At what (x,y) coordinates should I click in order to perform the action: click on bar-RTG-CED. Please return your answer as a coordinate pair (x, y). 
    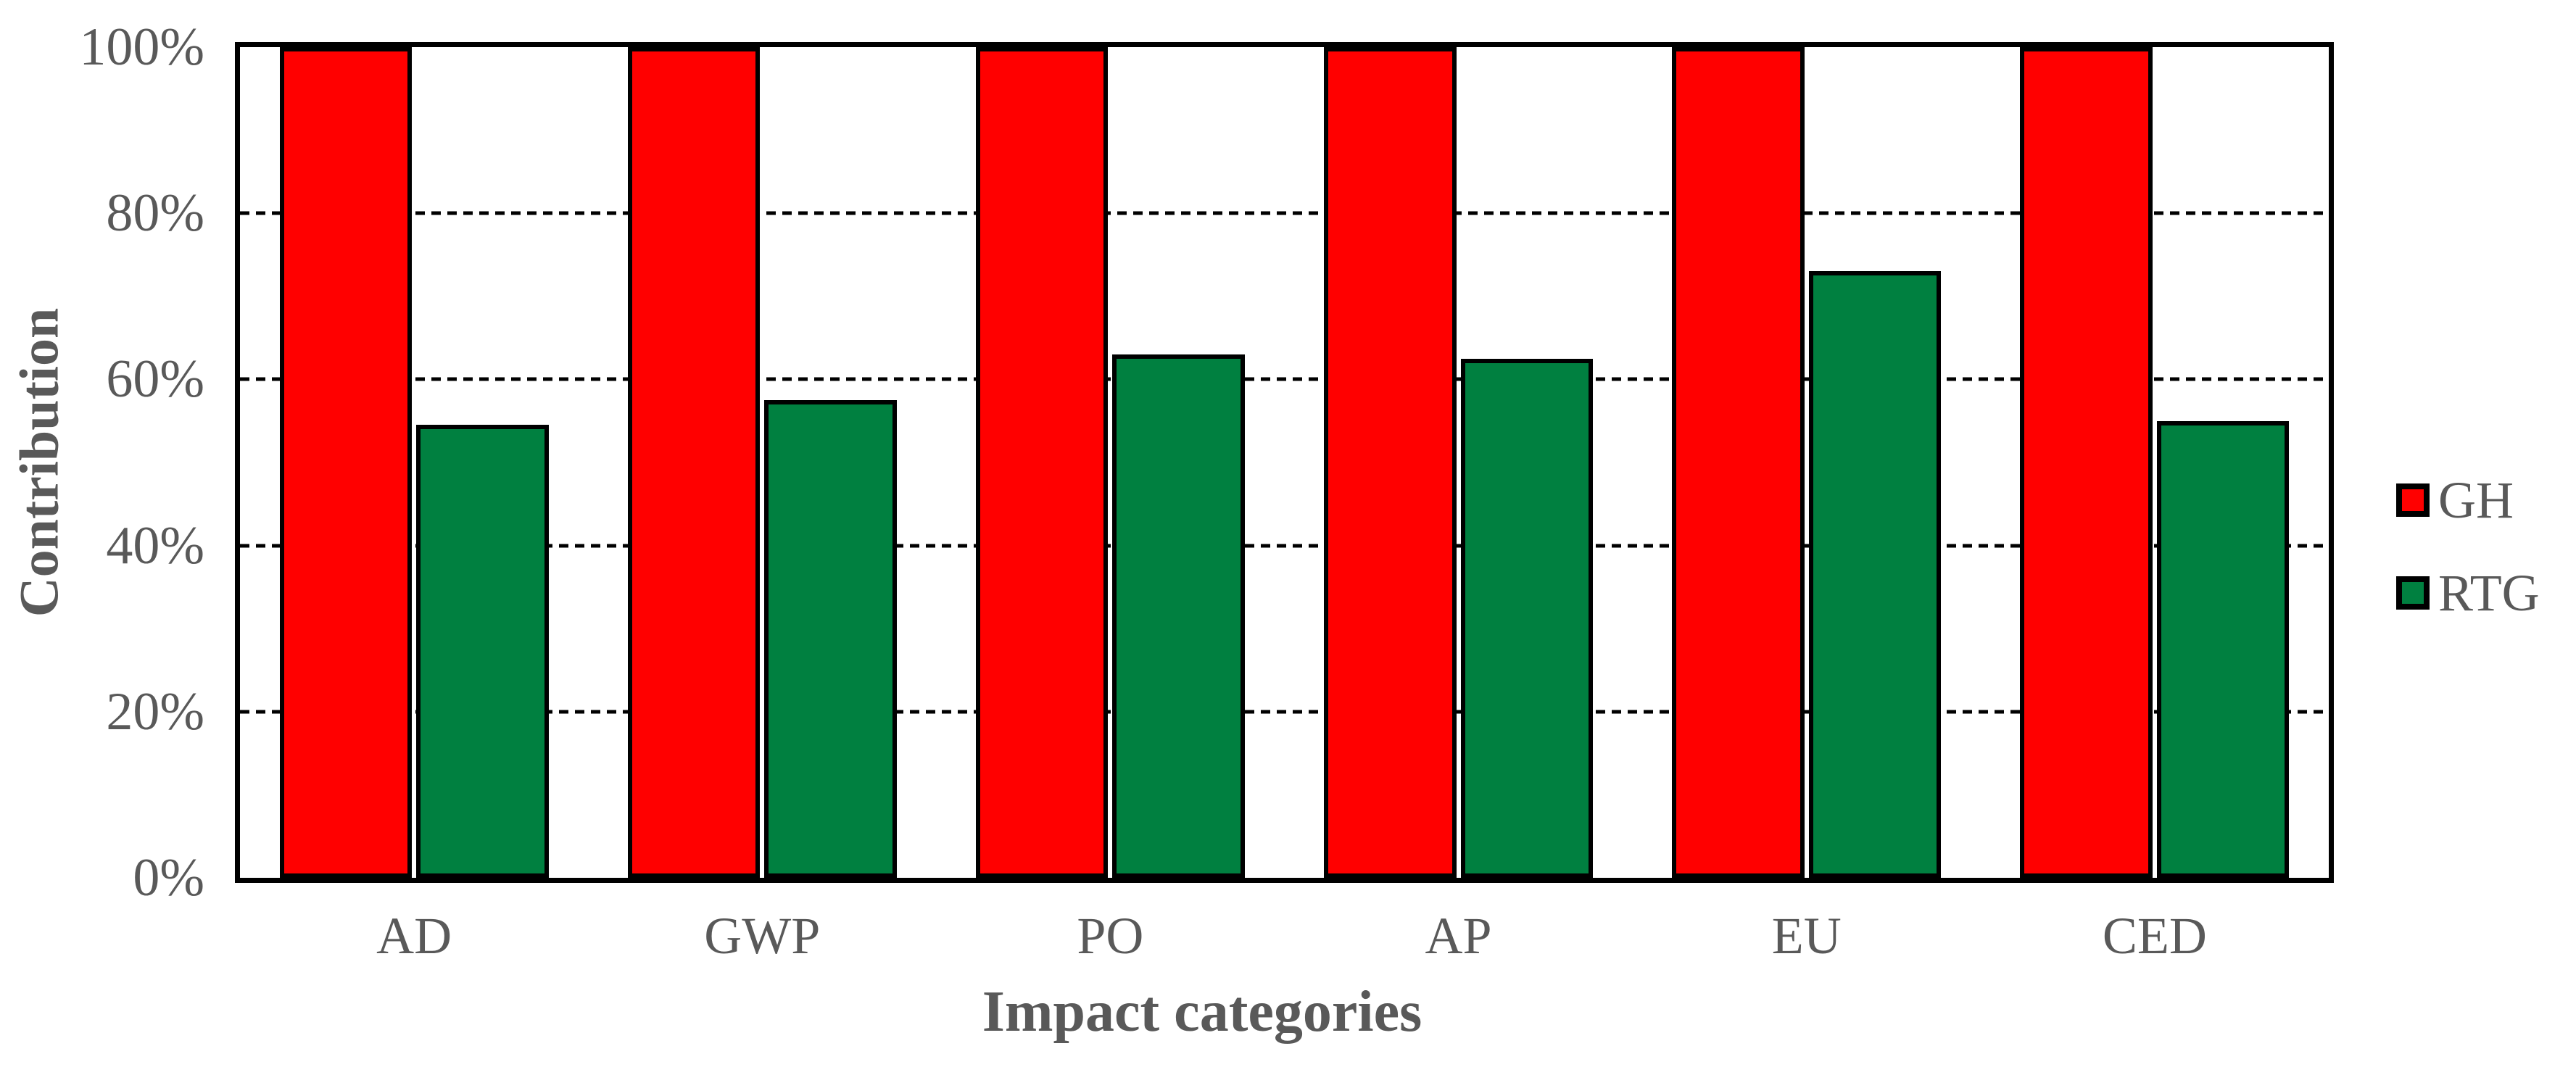
    Looking at the image, I should click on (2223, 649).